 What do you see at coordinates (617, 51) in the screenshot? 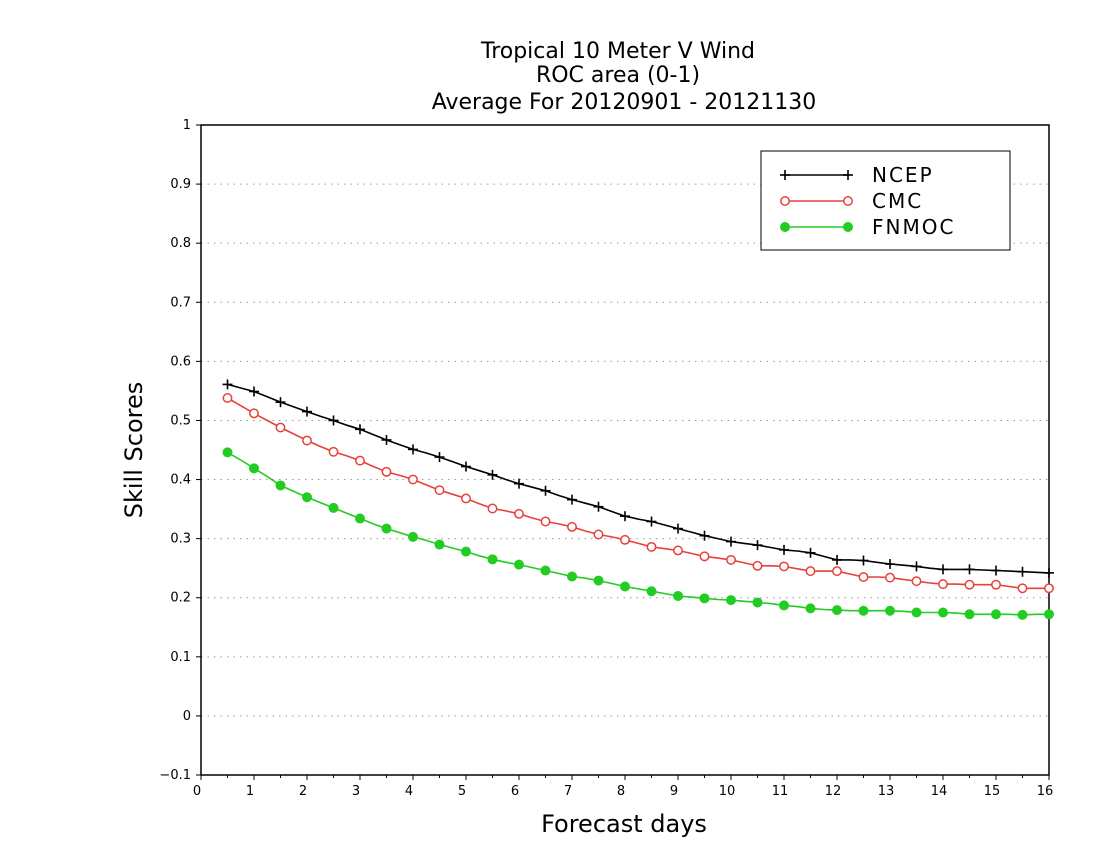
I see `chart-title-line-1: Tropical 10 Meter V Wind` at bounding box center [617, 51].